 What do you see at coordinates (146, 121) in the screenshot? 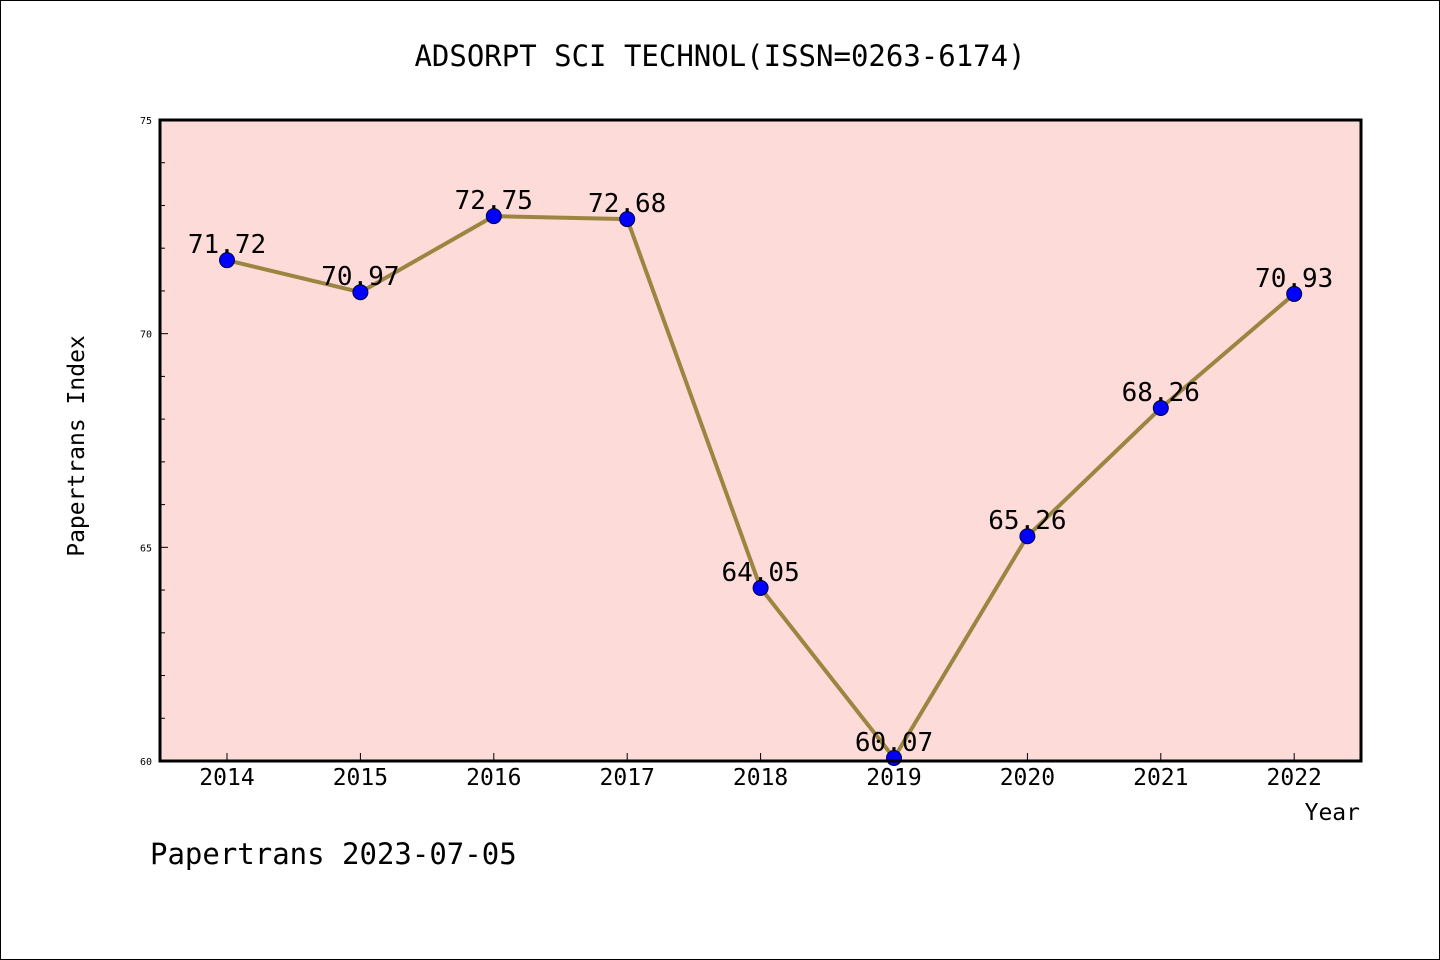
I see `y-tick-label: 75` at bounding box center [146, 121].